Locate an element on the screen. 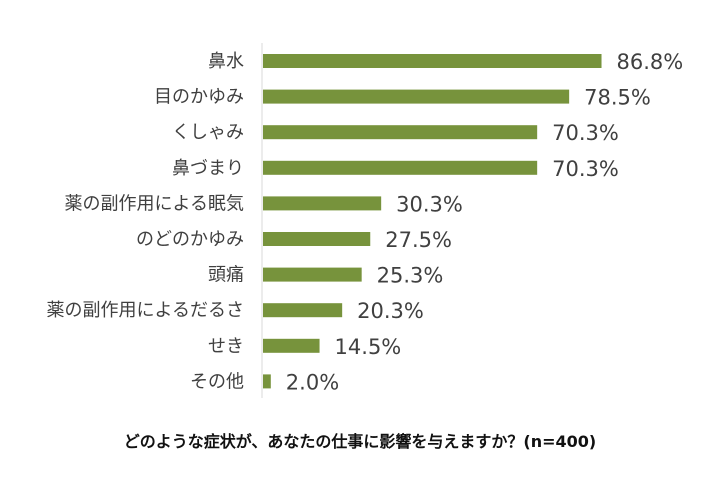 The height and width of the screenshot is (480, 720). value-label: 20.3% is located at coordinates (390, 311).